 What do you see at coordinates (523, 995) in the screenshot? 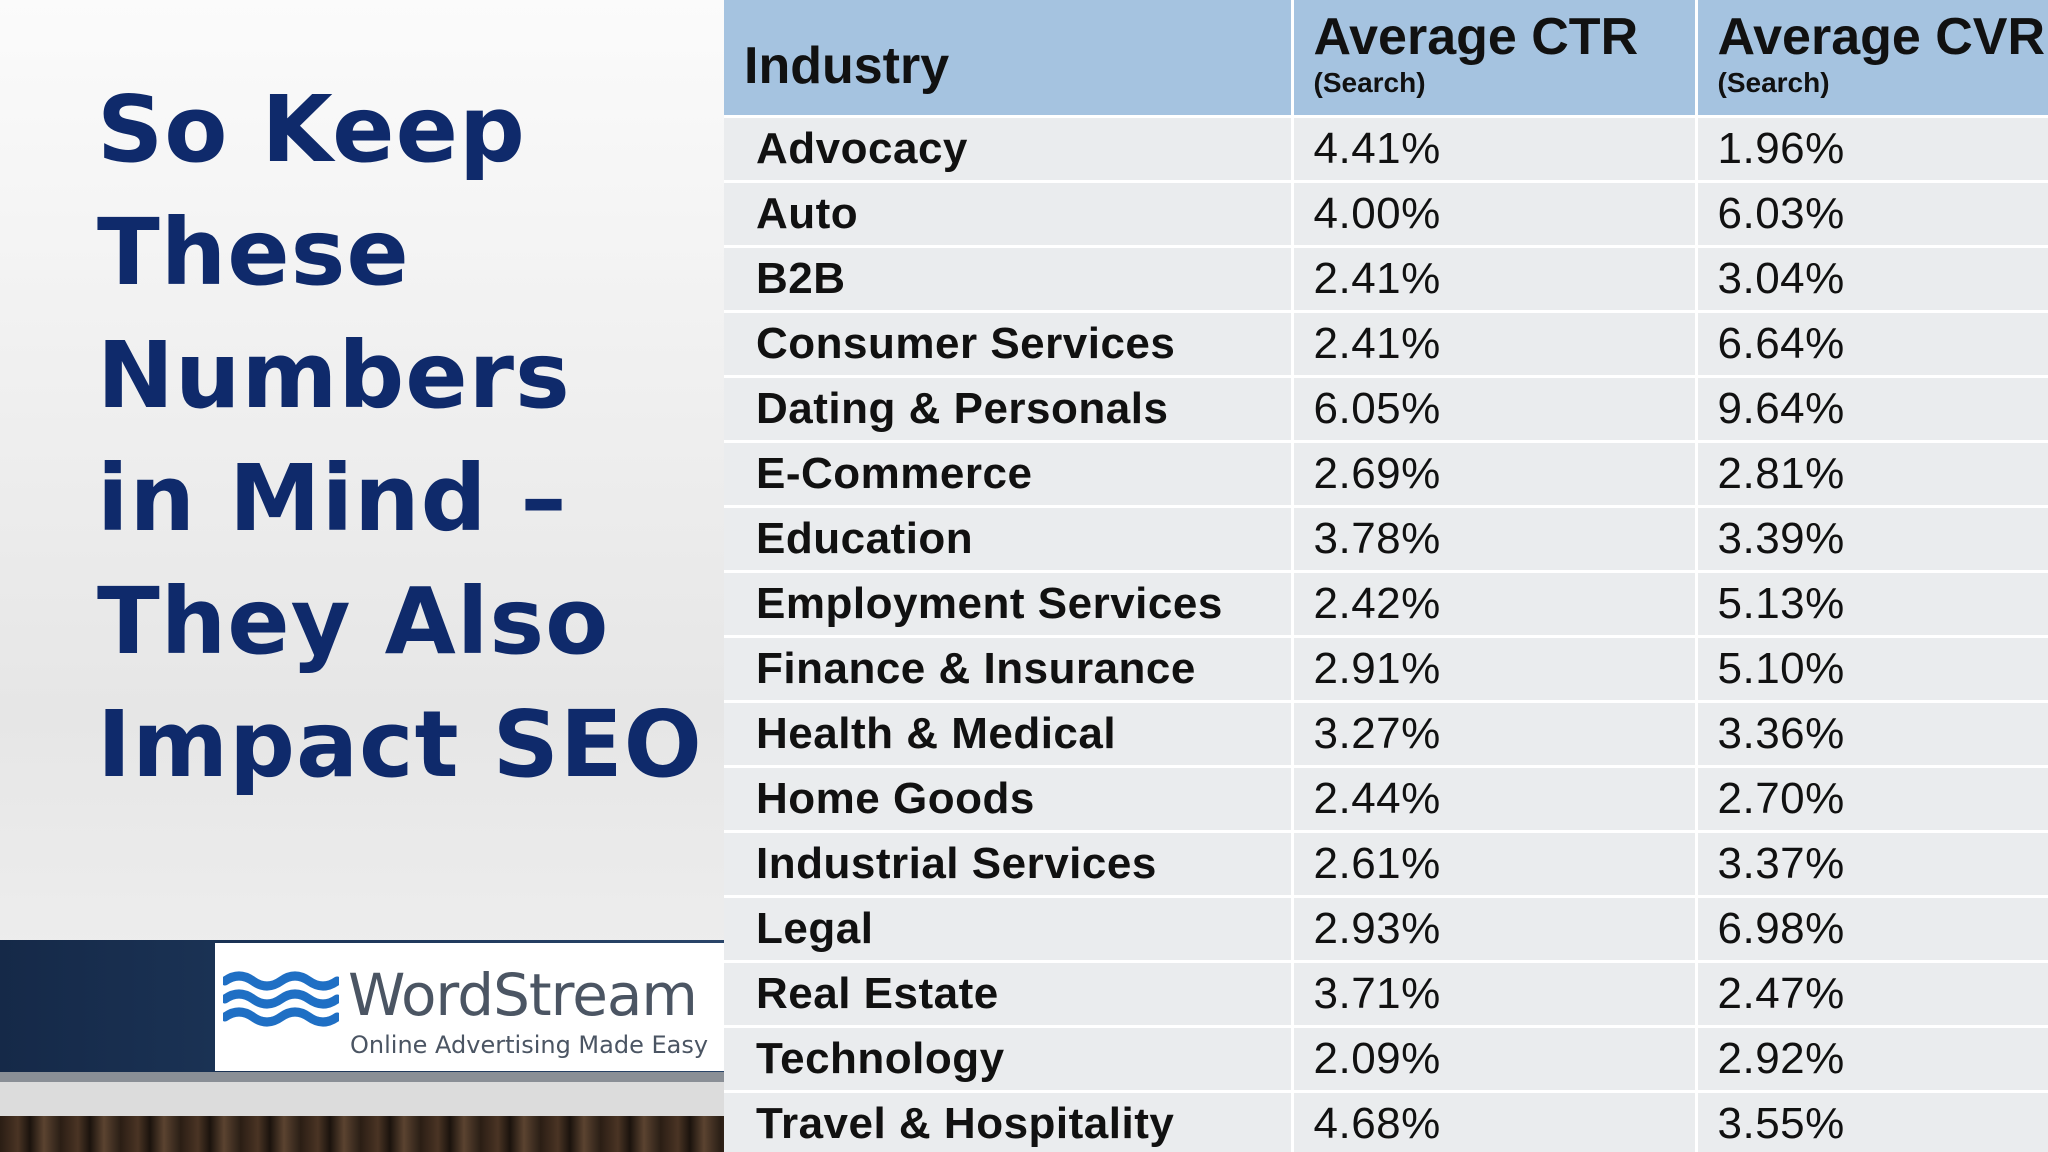
I see `brand-name: WordStream` at bounding box center [523, 995].